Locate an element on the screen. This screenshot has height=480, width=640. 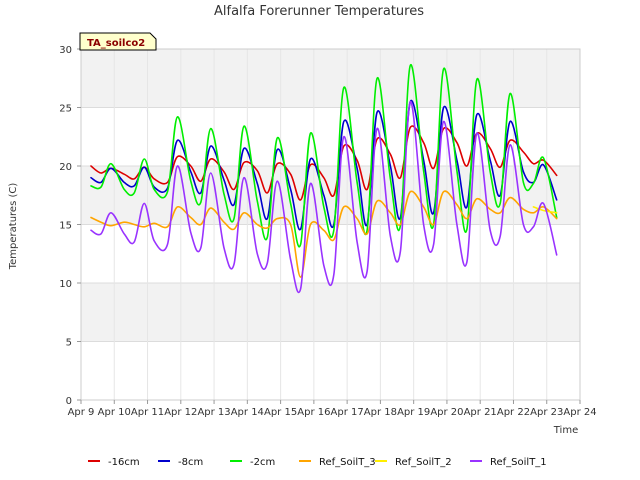
legend-label: -2cm is located at coordinates (262, 462).